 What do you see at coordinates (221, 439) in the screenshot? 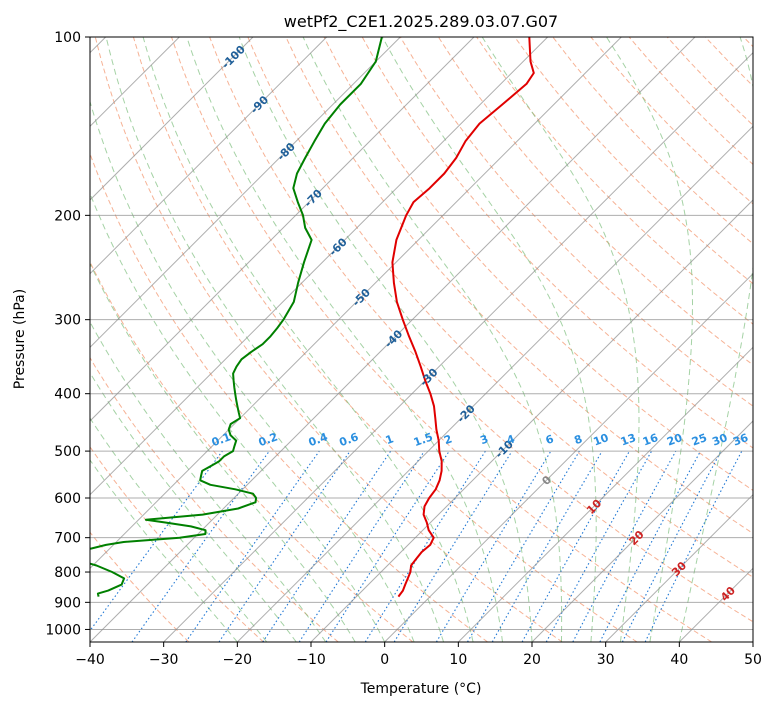
I see `mixing-ratio-label: 0.1` at bounding box center [221, 439].